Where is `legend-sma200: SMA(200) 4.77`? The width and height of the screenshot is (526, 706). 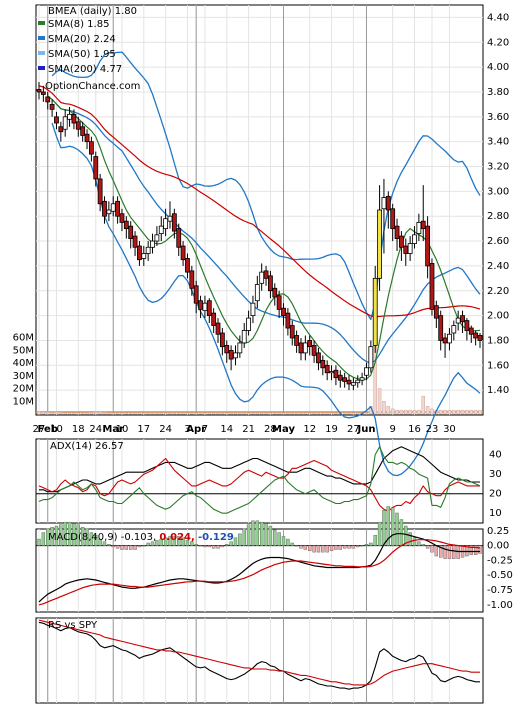
legend-sma200: SMA(200) 4.77 is located at coordinates (85, 69).